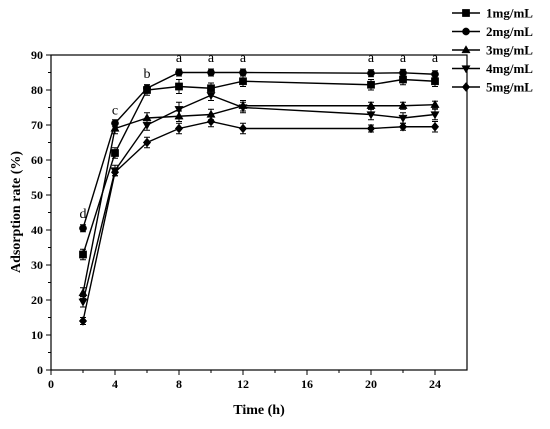 Image resolution: width=550 pixels, height=429 pixels. I want to click on x-tick-label: 8, so click(179, 384).